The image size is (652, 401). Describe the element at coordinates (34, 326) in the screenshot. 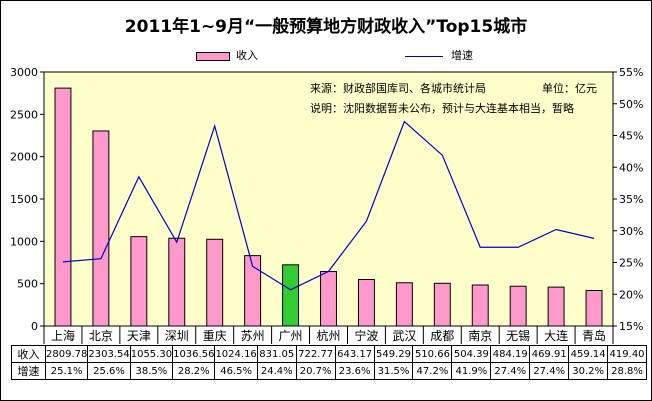

I see `left-axis-tick-label: 0` at that location.